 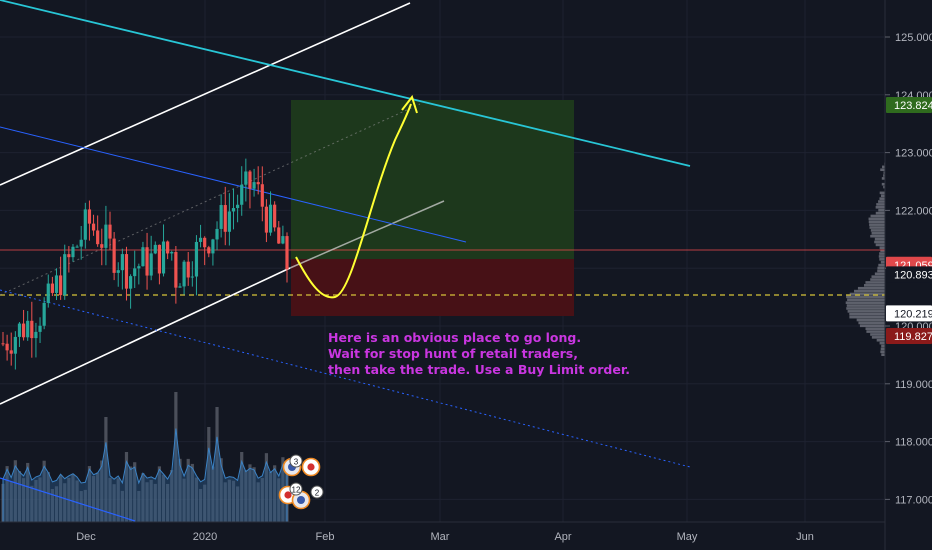 I want to click on loss-zone, so click(x=432, y=287).